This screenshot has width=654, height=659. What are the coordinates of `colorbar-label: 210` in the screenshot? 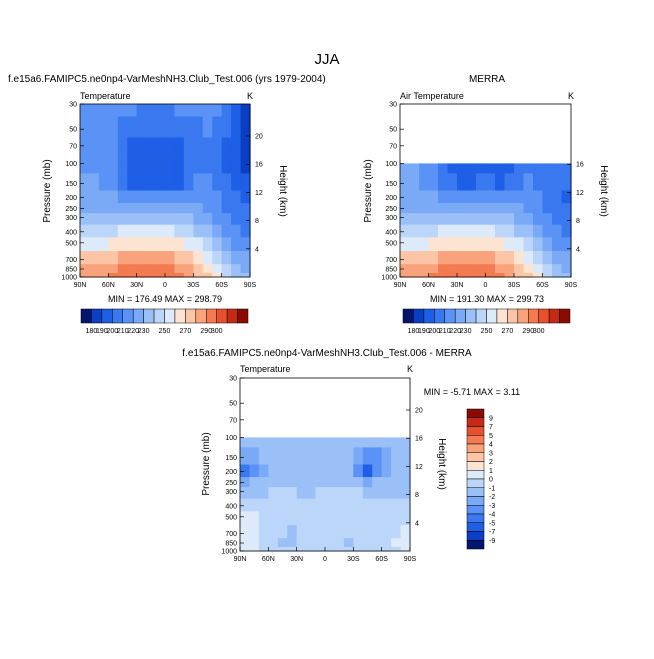 It's located at (123, 331).